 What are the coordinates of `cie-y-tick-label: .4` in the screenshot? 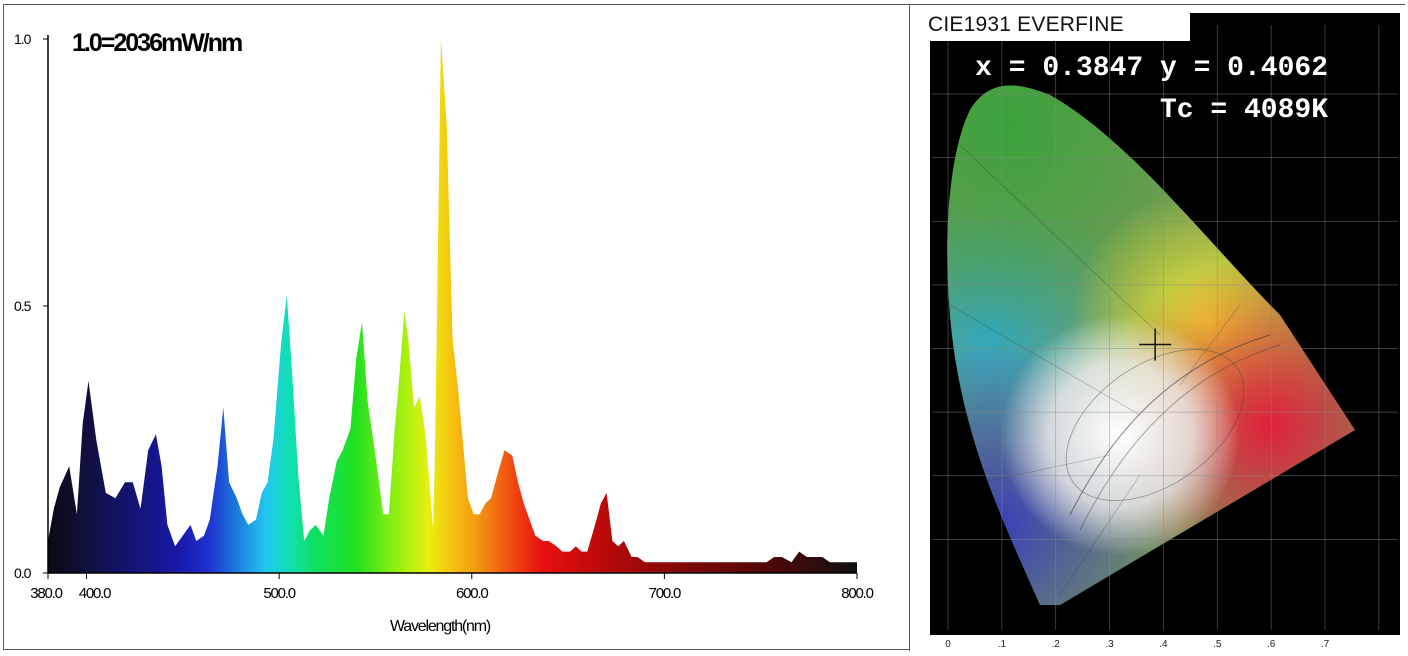 It's located at (924, 350).